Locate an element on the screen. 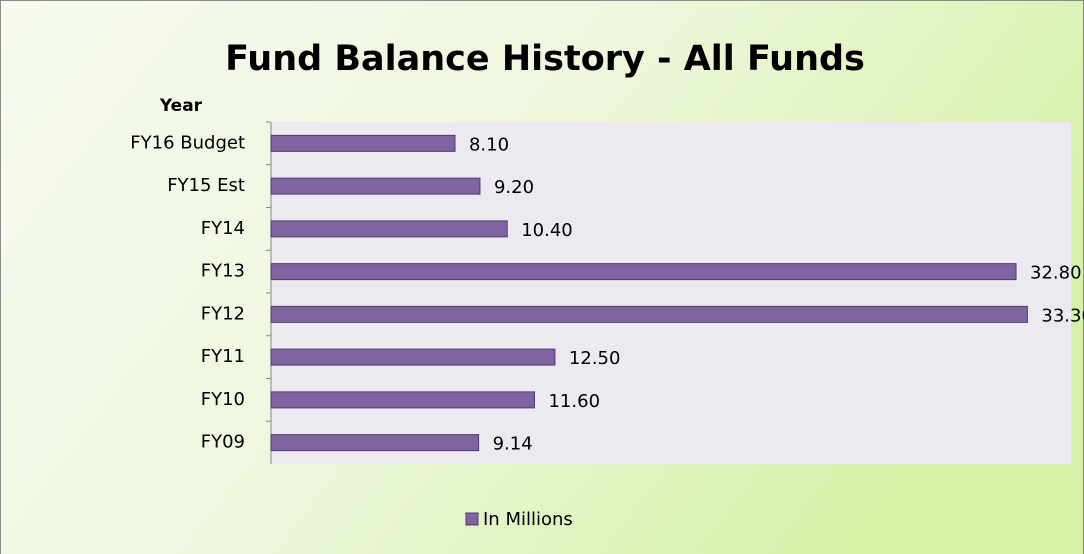 The image size is (1084, 554). data-label: 12.50 is located at coordinates (595, 358).